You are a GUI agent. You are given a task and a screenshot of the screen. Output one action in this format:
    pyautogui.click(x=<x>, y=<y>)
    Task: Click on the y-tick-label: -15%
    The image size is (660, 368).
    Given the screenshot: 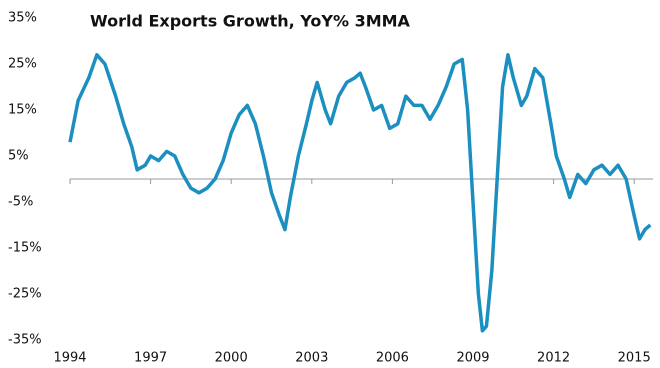 What is the action you would take?
    pyautogui.click(x=25, y=248)
    